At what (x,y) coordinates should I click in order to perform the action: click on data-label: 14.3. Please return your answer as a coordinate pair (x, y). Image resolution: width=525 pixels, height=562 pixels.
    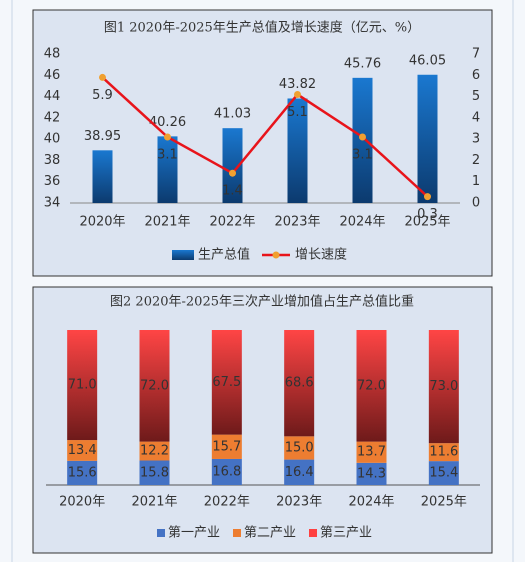
    Looking at the image, I should click on (371, 473).